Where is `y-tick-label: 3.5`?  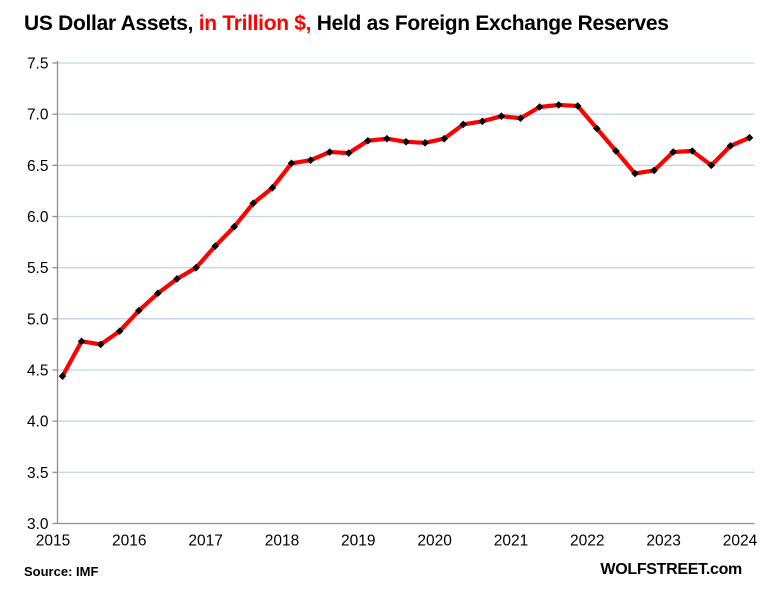
y-tick-label: 3.5 is located at coordinates (38, 473).